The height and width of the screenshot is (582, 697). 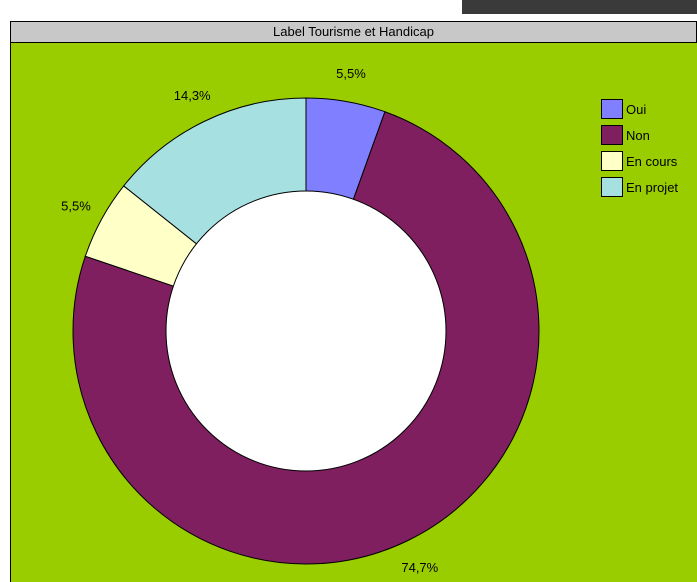 I want to click on legend-item: En cours, so click(x=649, y=161).